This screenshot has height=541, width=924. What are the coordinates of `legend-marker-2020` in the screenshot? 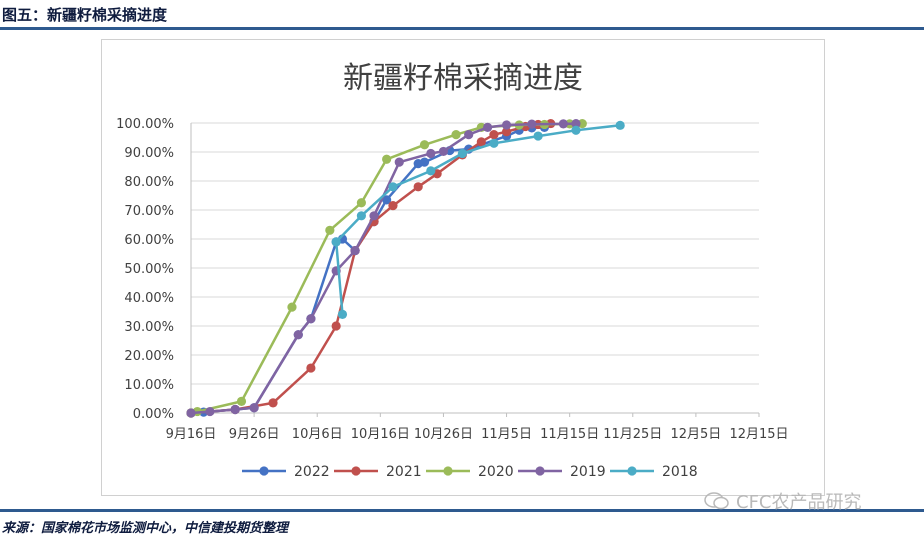 It's located at (448, 471).